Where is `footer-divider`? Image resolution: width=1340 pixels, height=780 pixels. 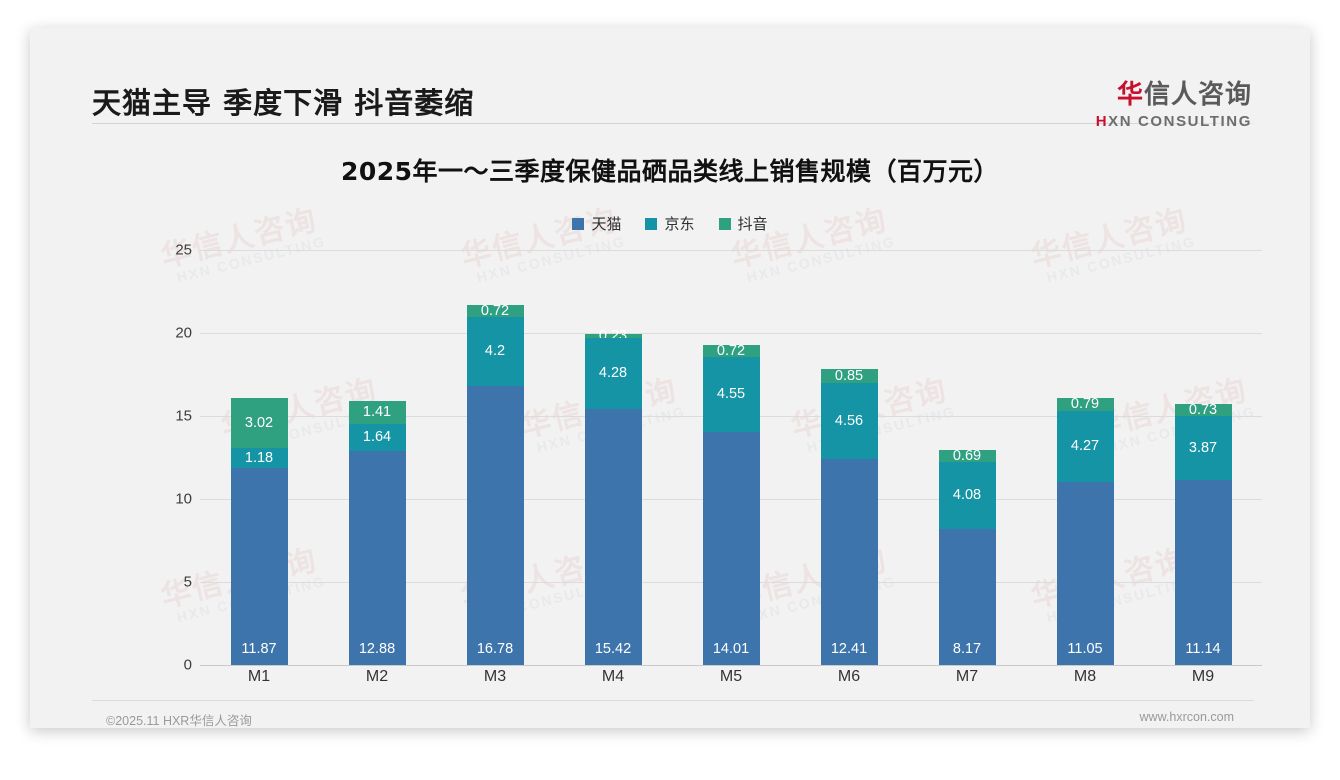
footer-divider is located at coordinates (673, 700).